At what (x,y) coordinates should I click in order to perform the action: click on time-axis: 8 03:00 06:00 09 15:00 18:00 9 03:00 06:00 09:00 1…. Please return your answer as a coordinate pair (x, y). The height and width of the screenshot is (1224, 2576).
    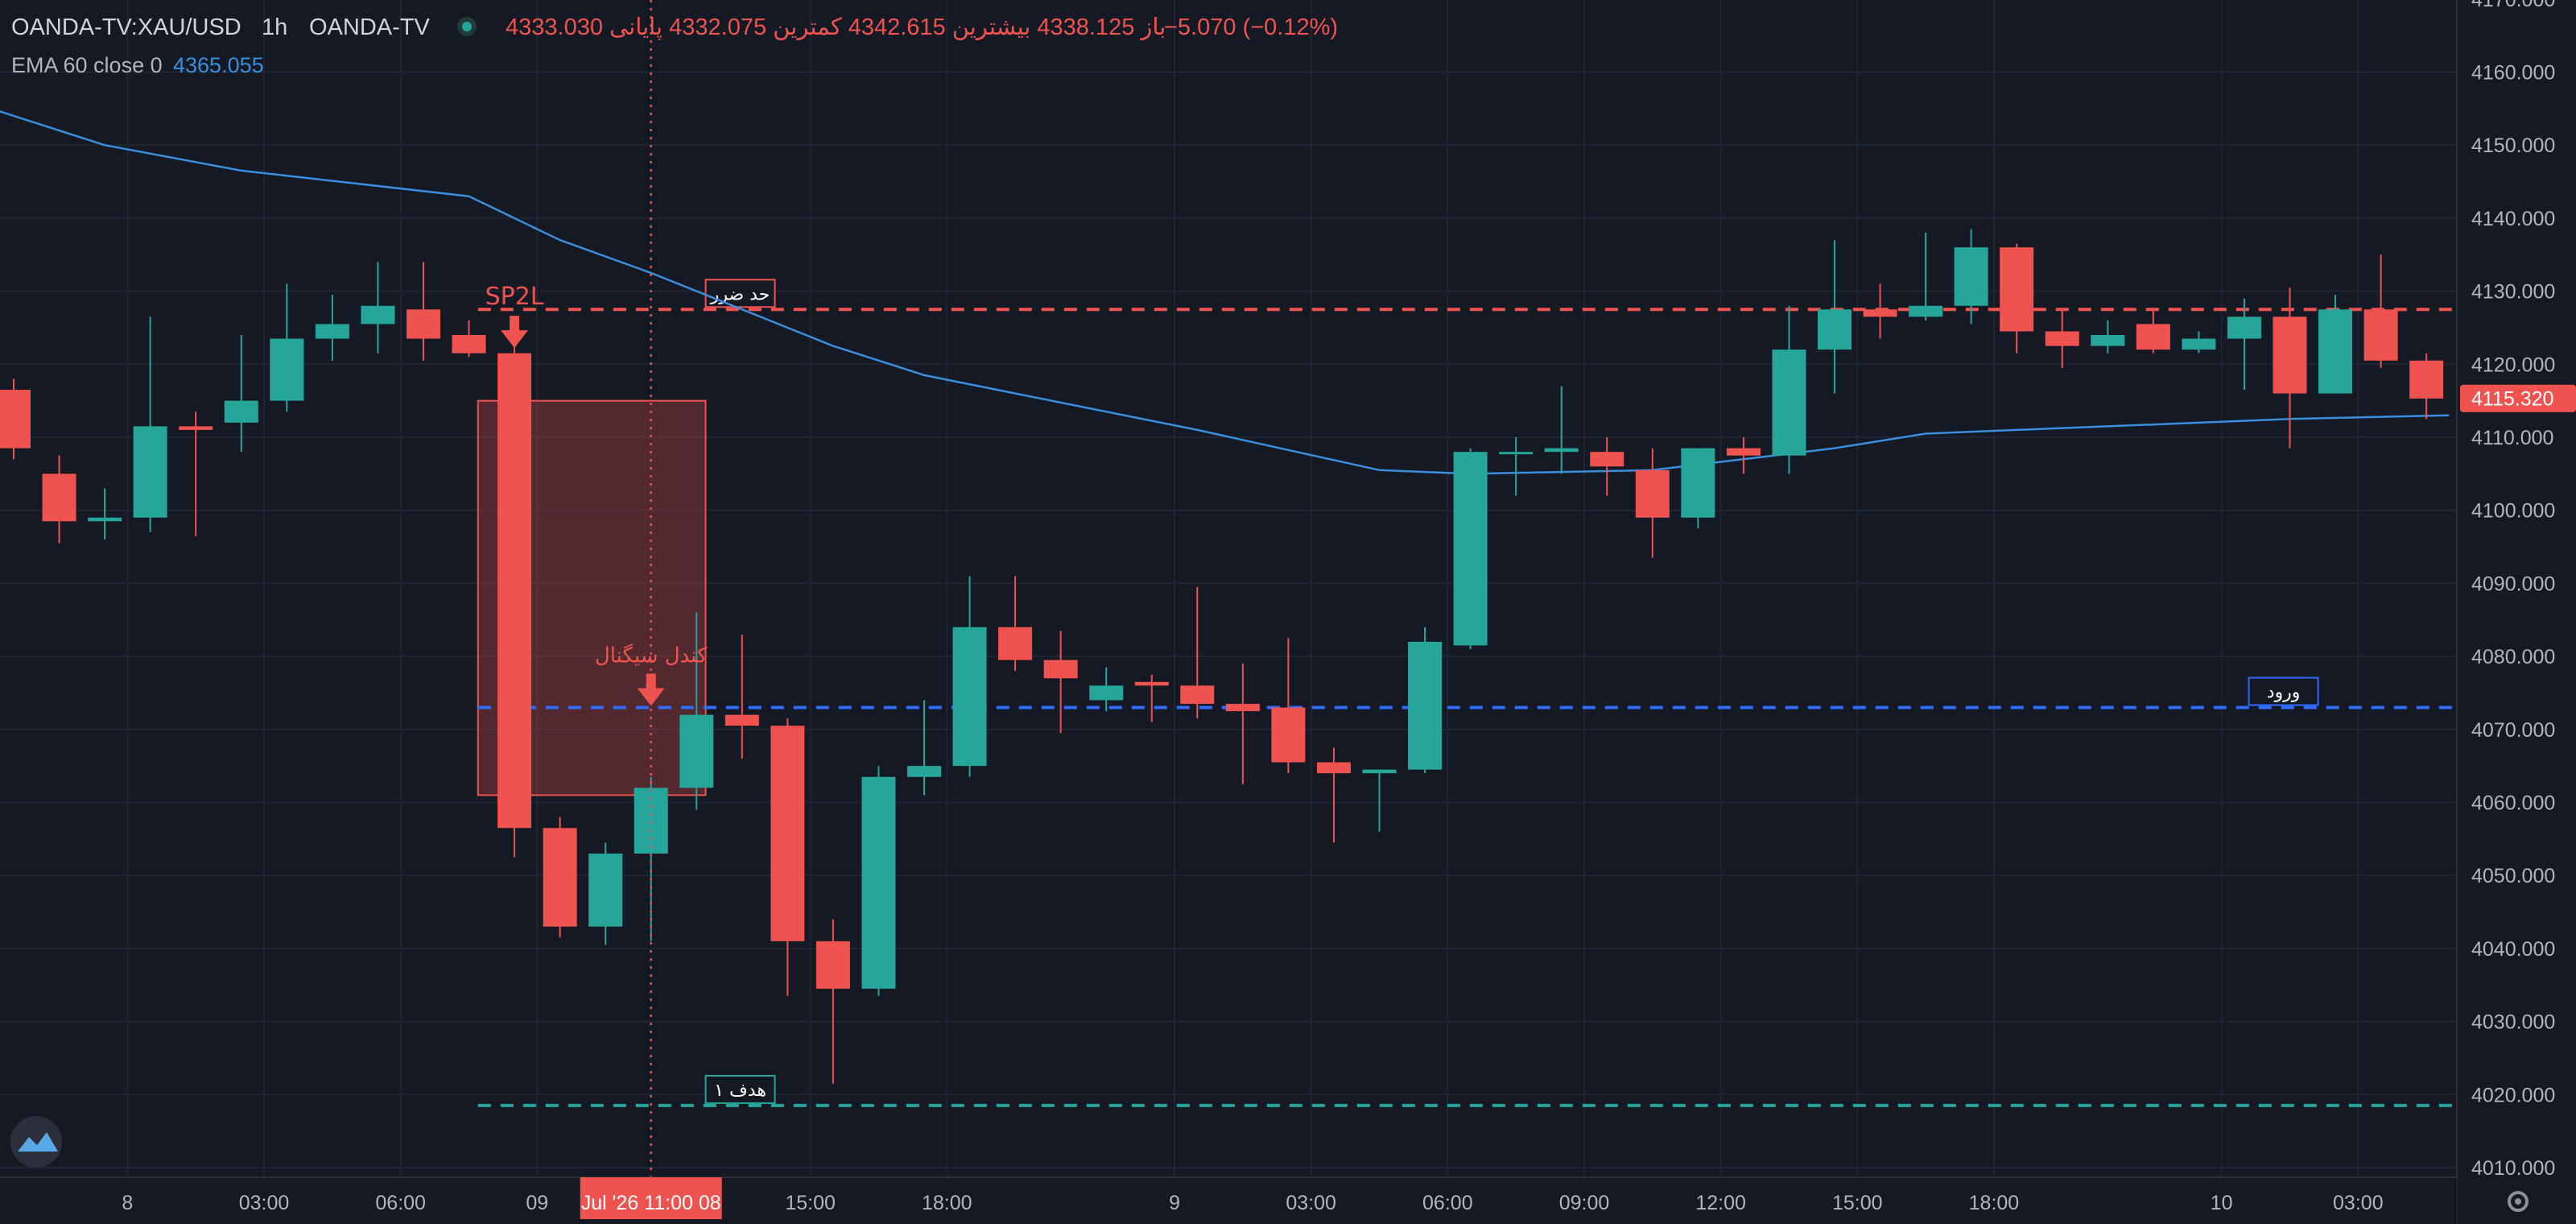
    Looking at the image, I should click on (1228, 1200).